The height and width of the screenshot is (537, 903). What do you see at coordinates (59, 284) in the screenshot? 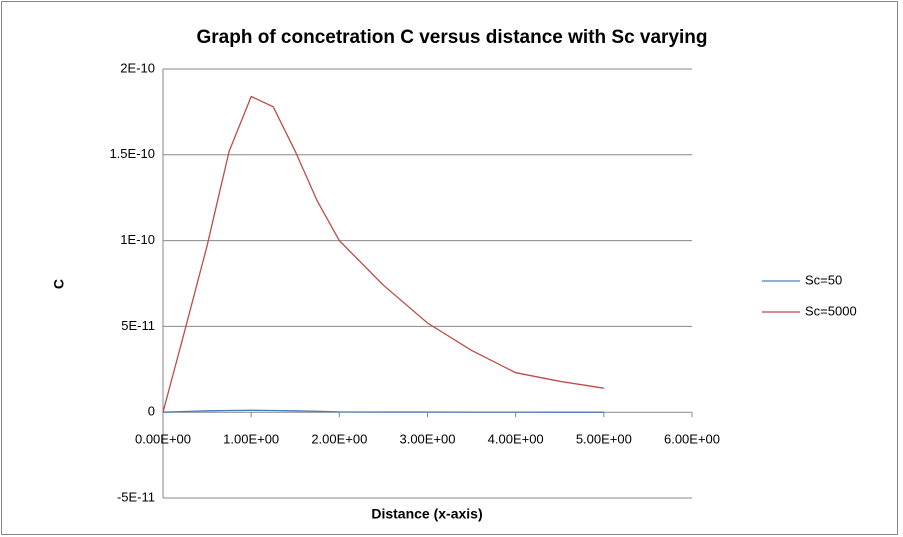
I see `y-axis-title: C` at bounding box center [59, 284].